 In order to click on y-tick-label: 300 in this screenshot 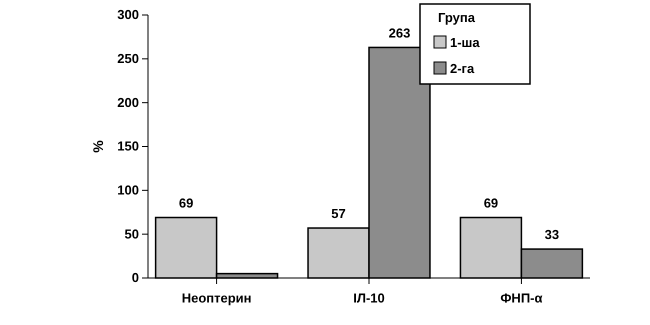, I will do `click(128, 14)`.